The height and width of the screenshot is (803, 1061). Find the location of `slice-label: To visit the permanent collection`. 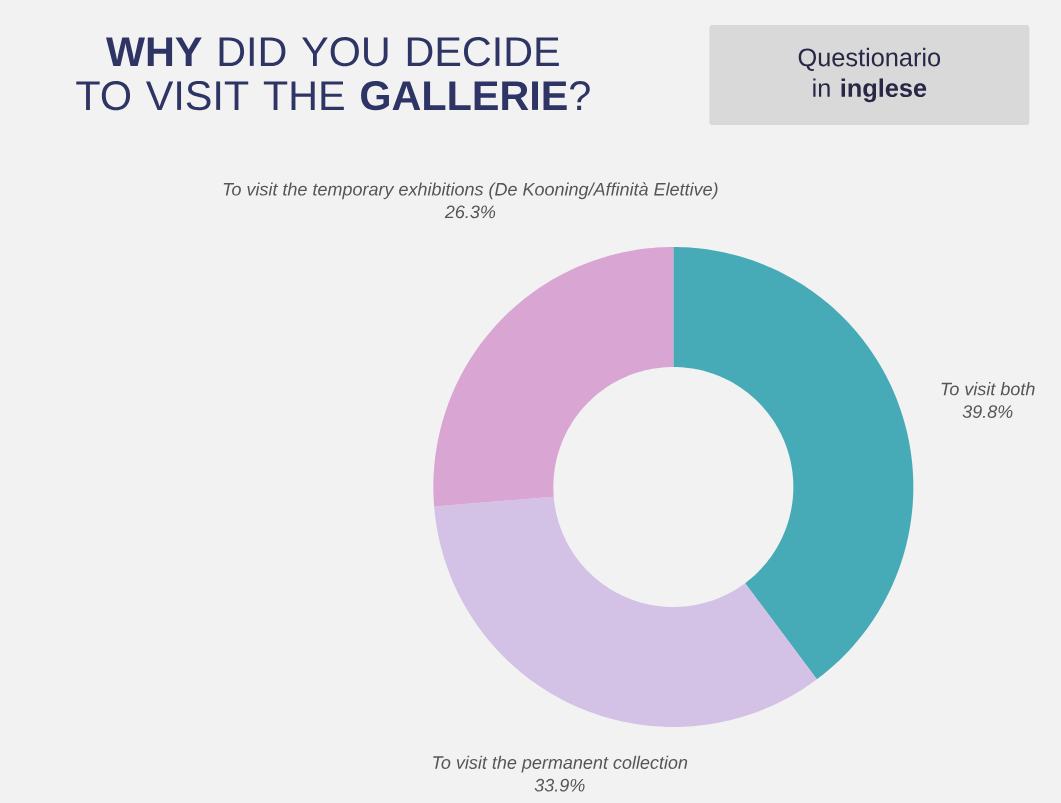

slice-label: To visit the permanent collection is located at coordinates (560, 764).